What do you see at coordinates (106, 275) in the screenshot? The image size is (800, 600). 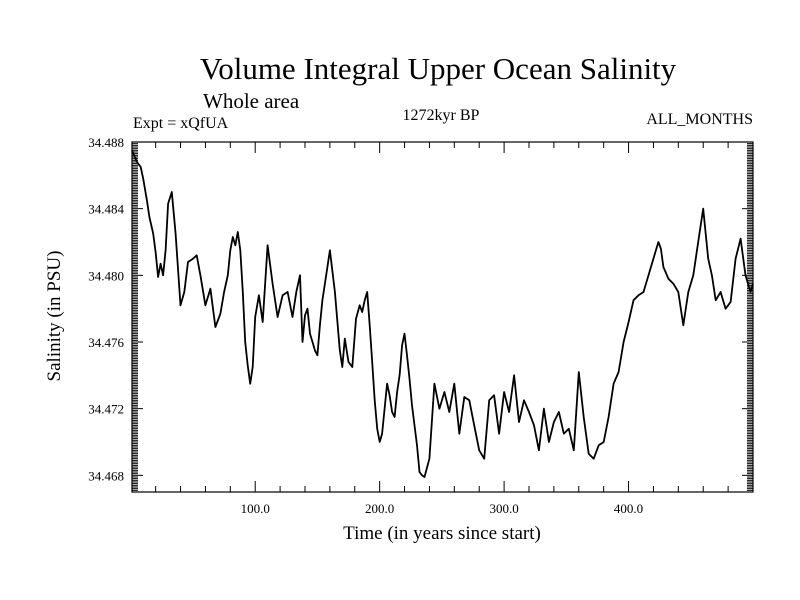 I see `y-tick-label: 34.480` at bounding box center [106, 275].